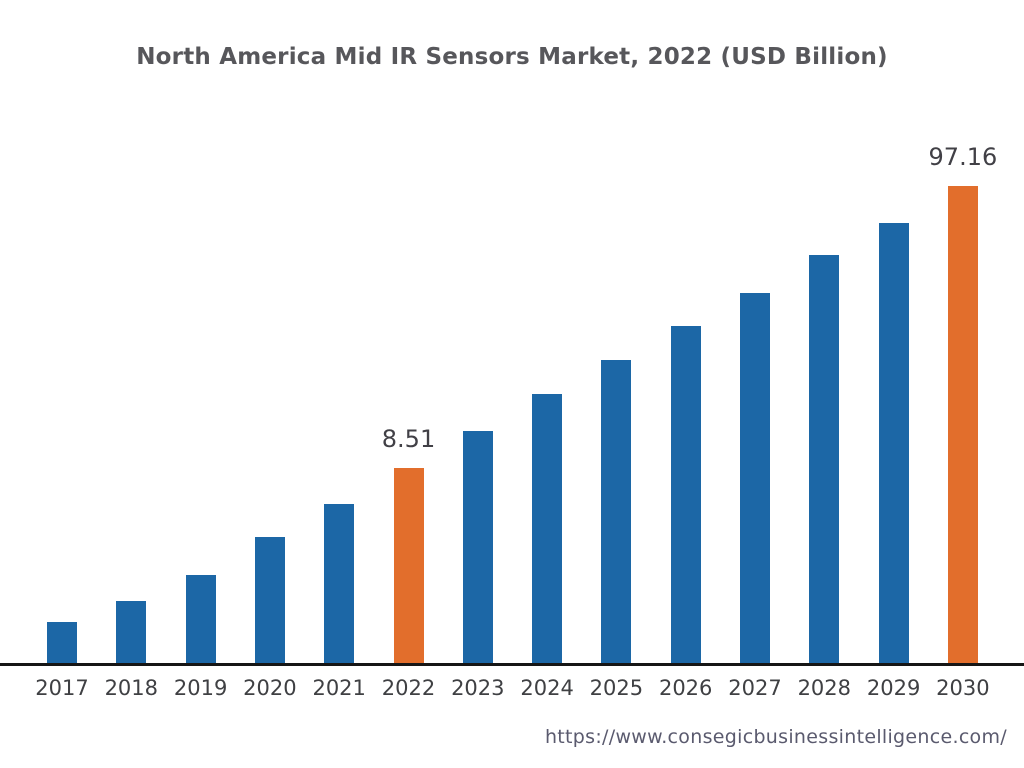 This screenshot has height=768, width=1024. I want to click on x-tick-2028: 2028, so click(824, 688).